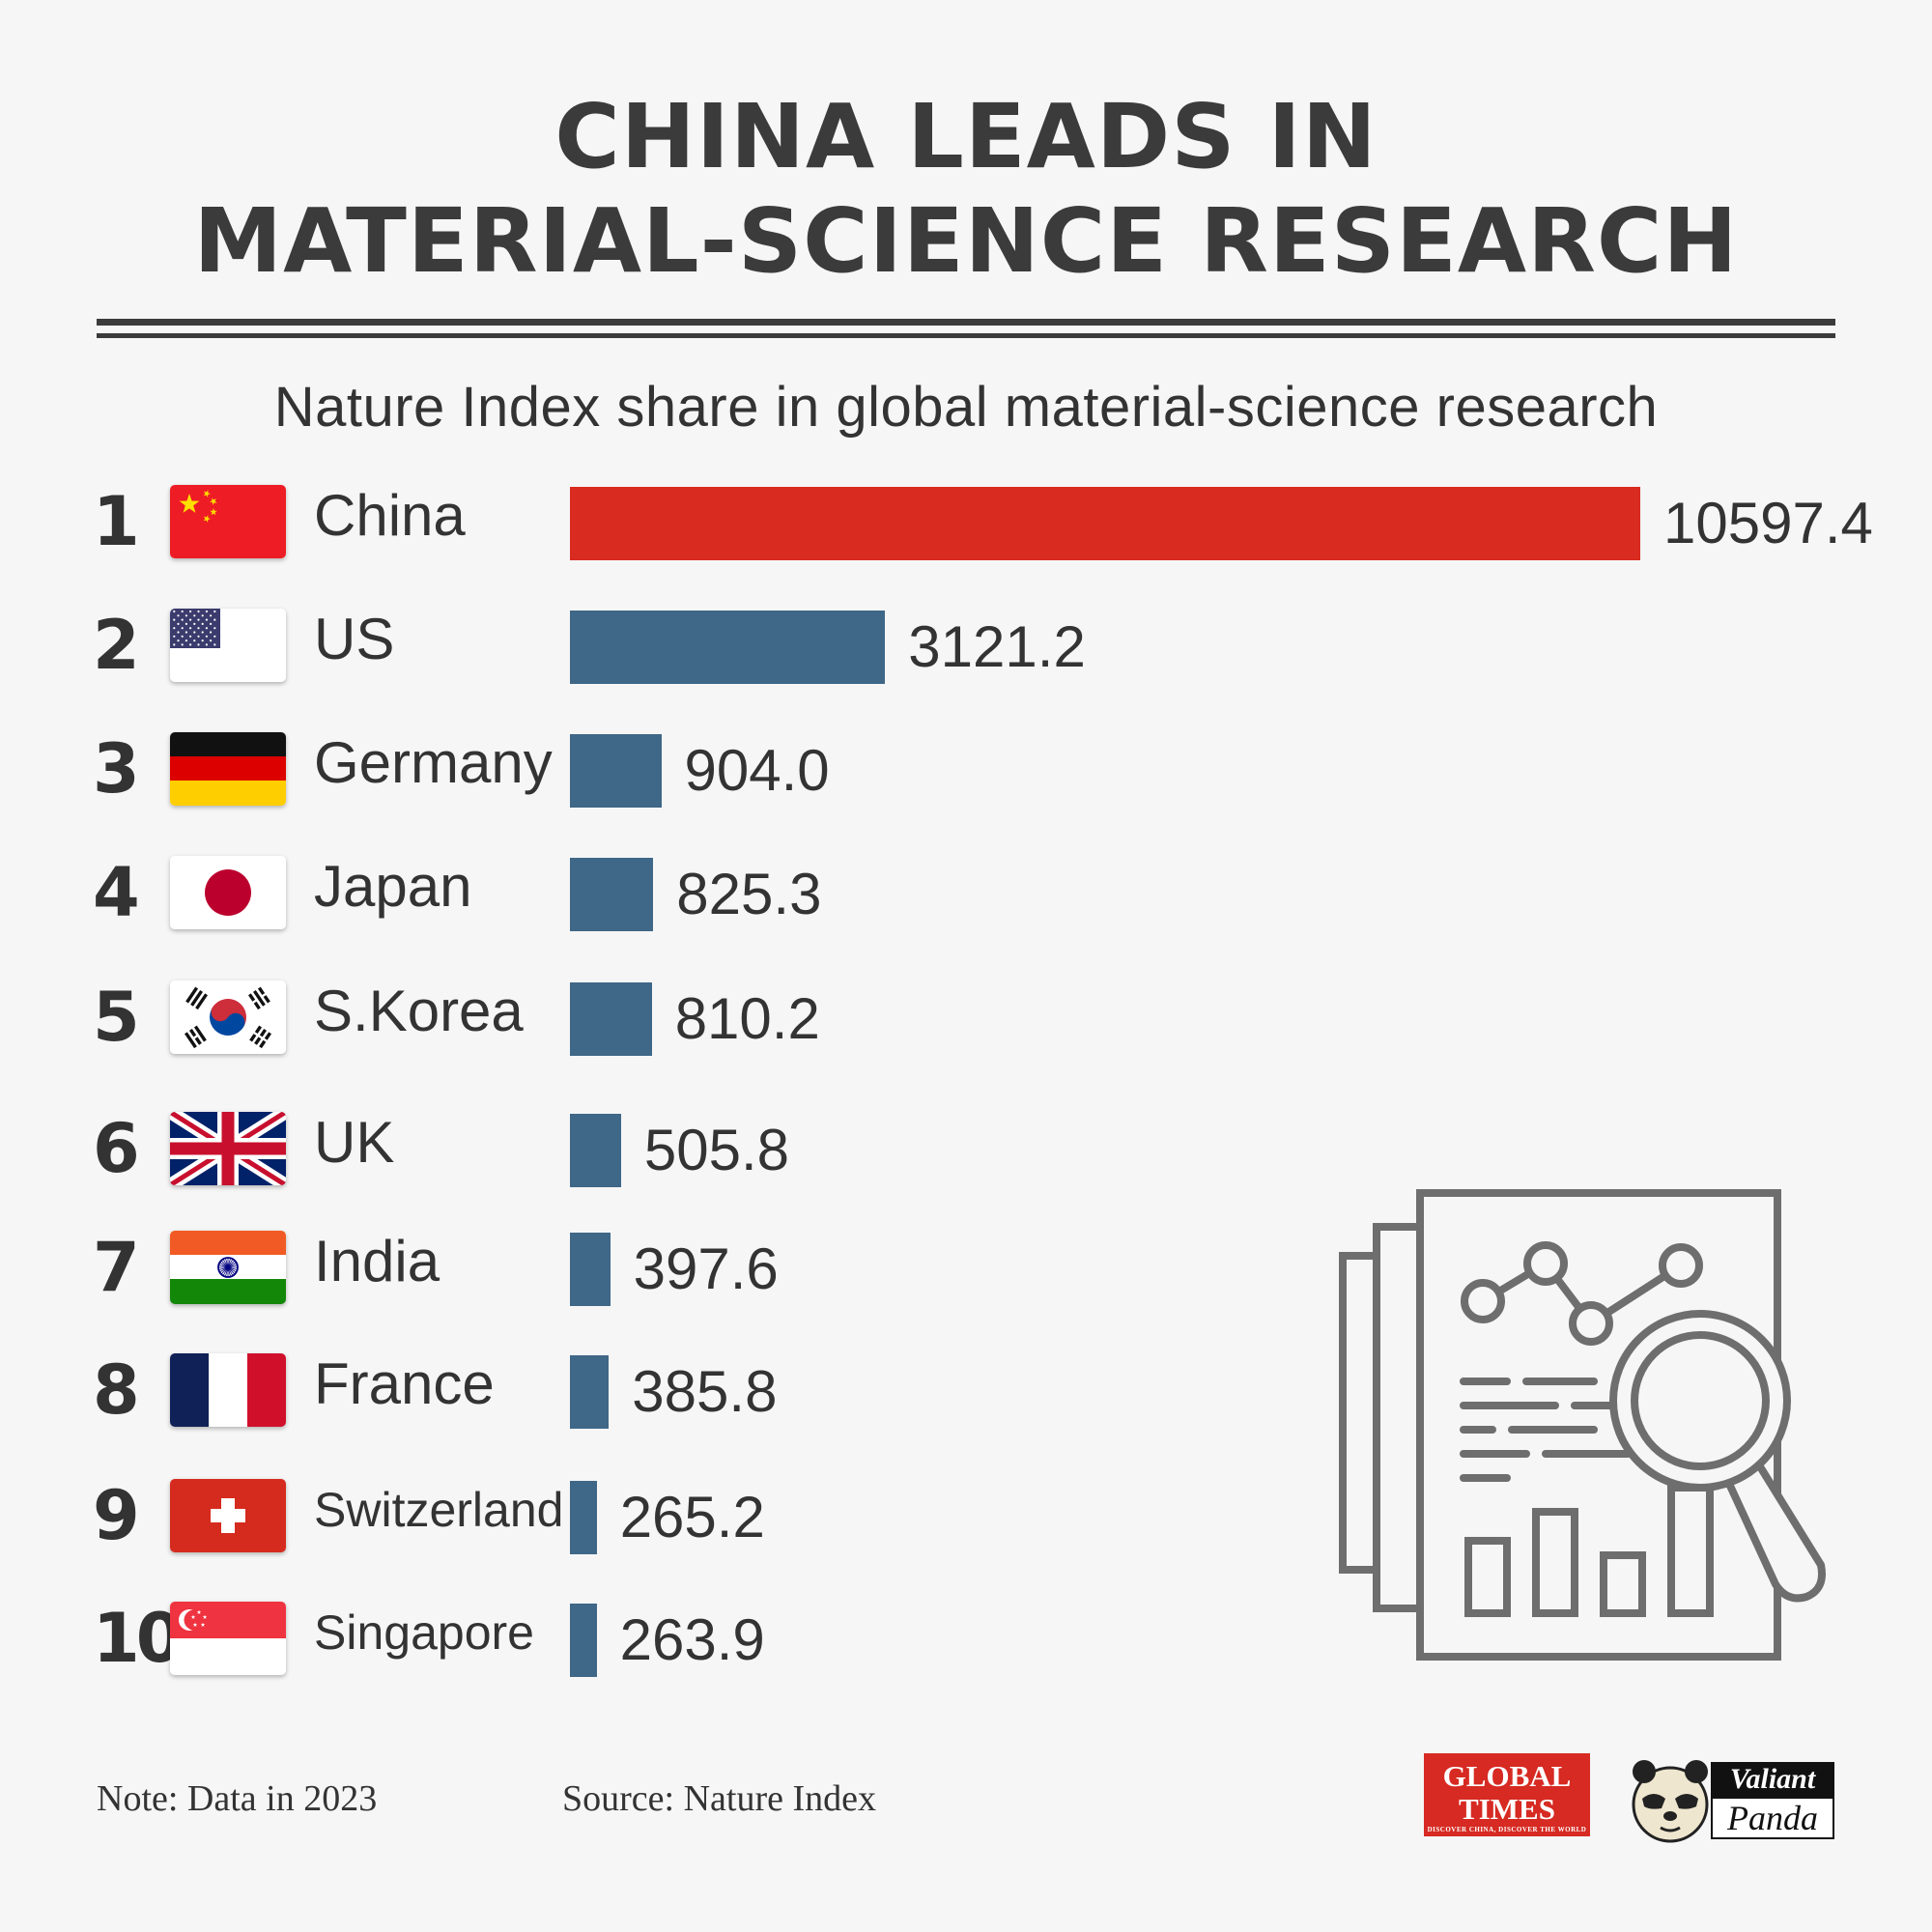 The image size is (1932, 1932). Describe the element at coordinates (116, 769) in the screenshot. I see `rank-label: 3` at that location.